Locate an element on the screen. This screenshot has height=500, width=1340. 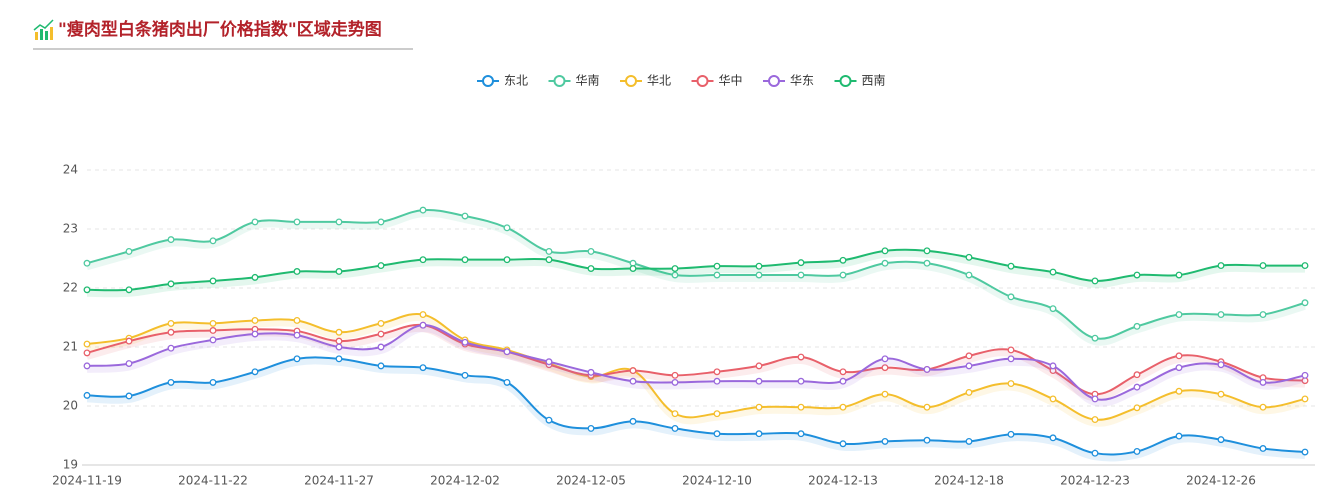
legend-item: 华北 is located at coordinates (645, 81).